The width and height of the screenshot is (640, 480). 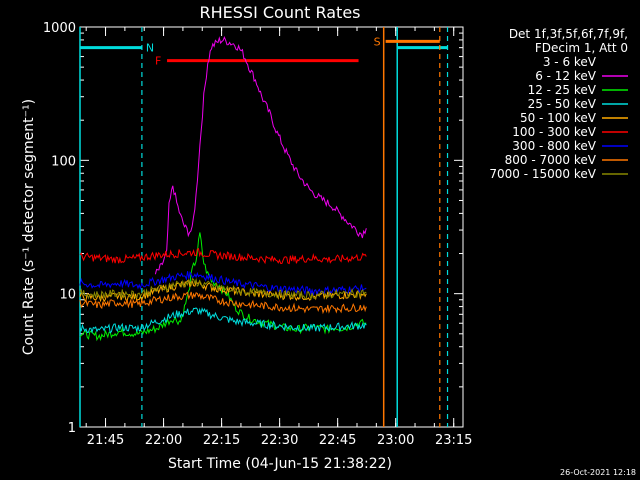 What do you see at coordinates (158, 61) in the screenshot?
I see `flare-marker-label: F` at bounding box center [158, 61].